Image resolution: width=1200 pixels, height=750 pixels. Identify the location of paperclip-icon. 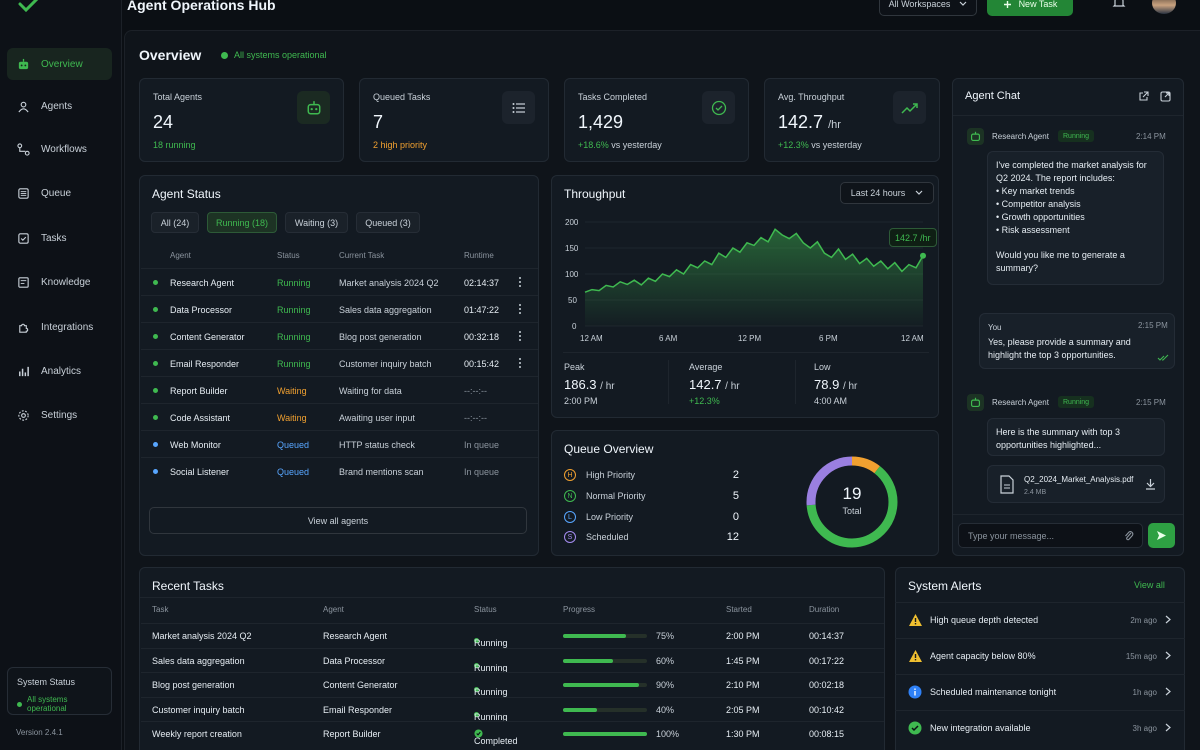
(1129, 536).